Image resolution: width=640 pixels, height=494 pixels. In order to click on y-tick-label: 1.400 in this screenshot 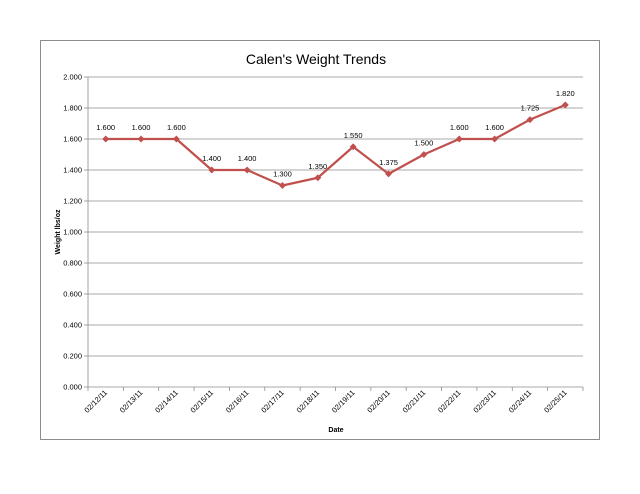, I will do `click(72, 170)`.